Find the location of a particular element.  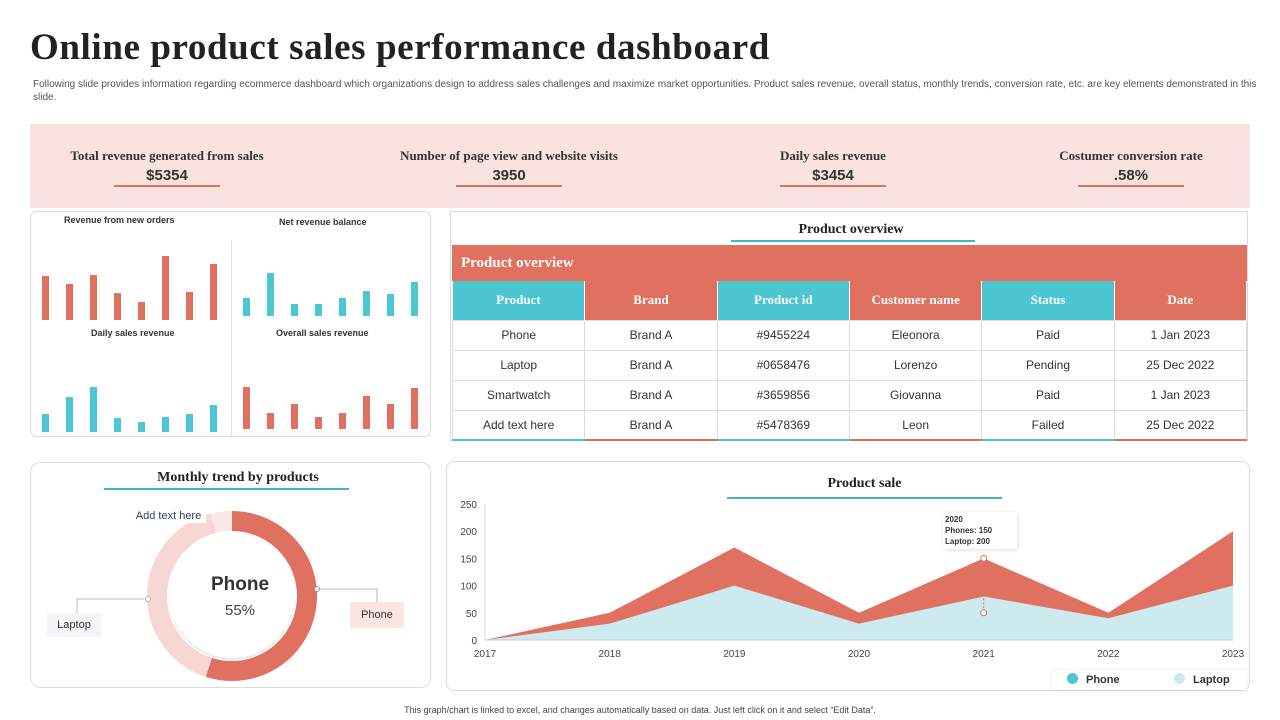

callout-leader-right is located at coordinates (347, 595).